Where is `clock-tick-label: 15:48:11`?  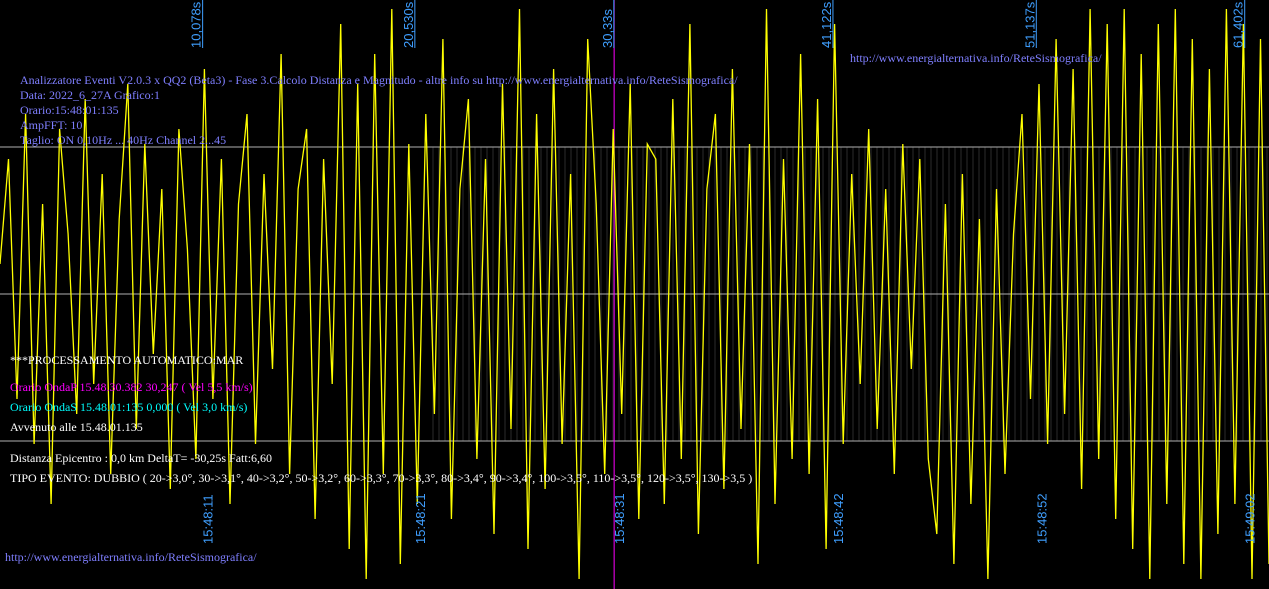 clock-tick-label: 15:48:11 is located at coordinates (208, 519).